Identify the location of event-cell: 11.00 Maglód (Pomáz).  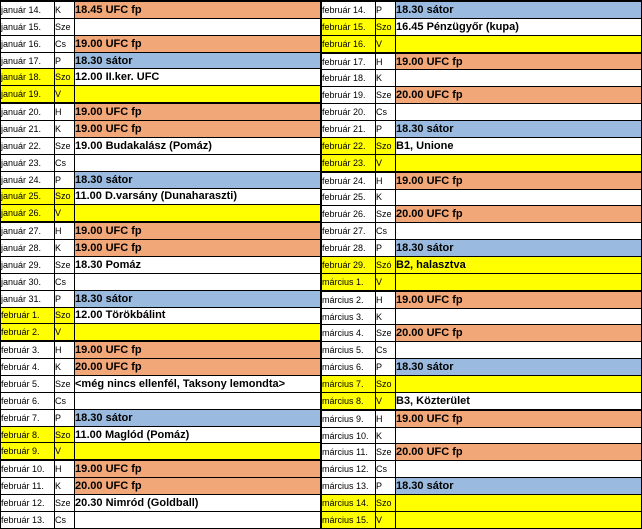
(197, 434).